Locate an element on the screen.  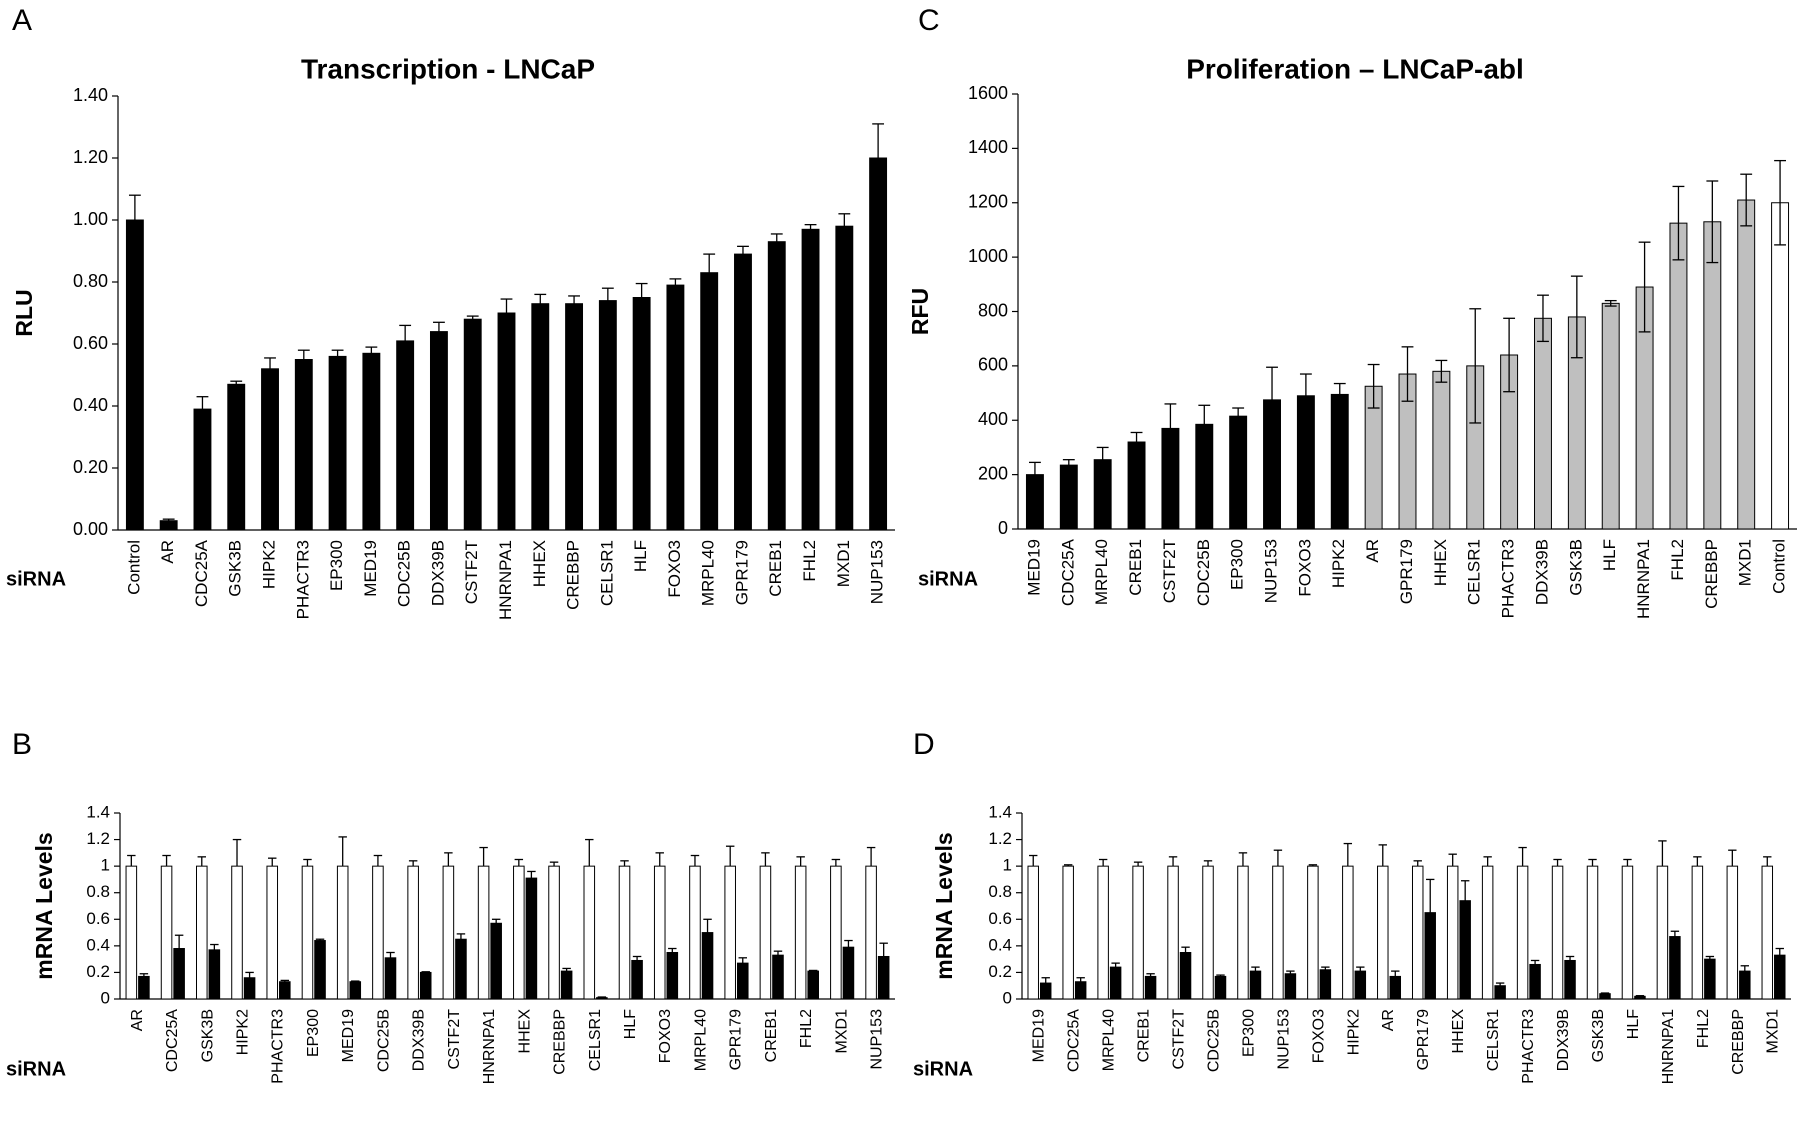
x-tick-label: CREBBP is located at coordinates (573, 575).